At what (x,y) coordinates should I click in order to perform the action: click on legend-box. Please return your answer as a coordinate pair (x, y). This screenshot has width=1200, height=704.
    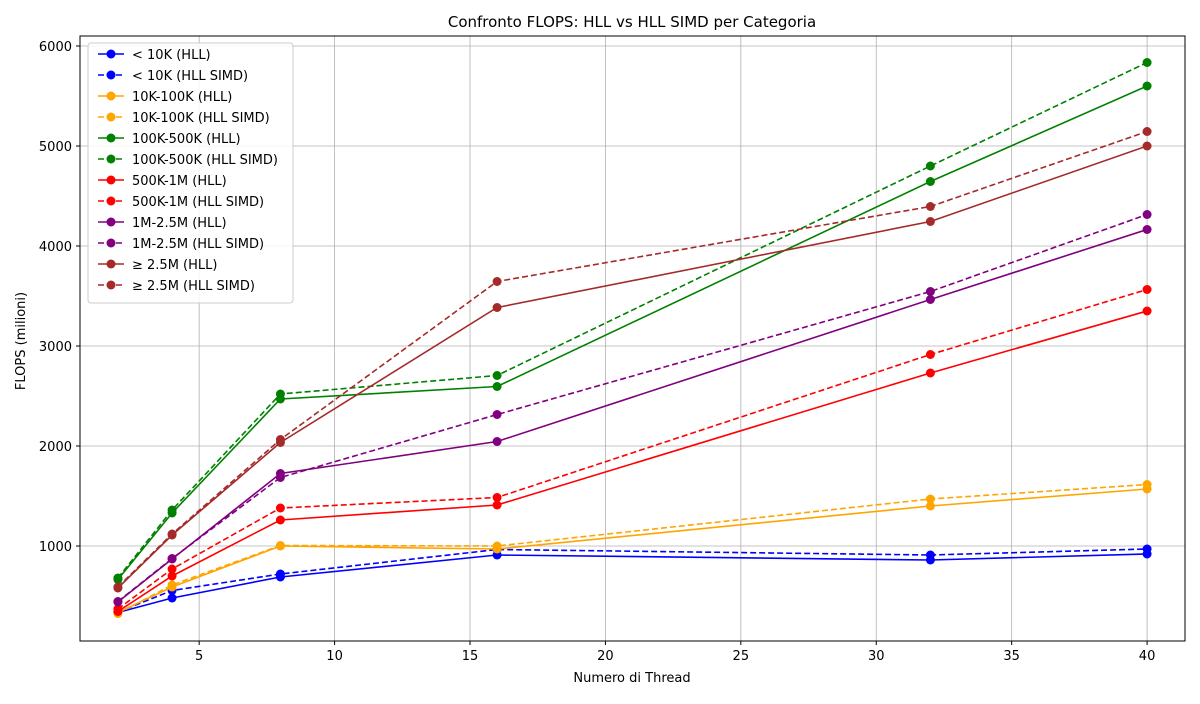
    Looking at the image, I should click on (190, 173).